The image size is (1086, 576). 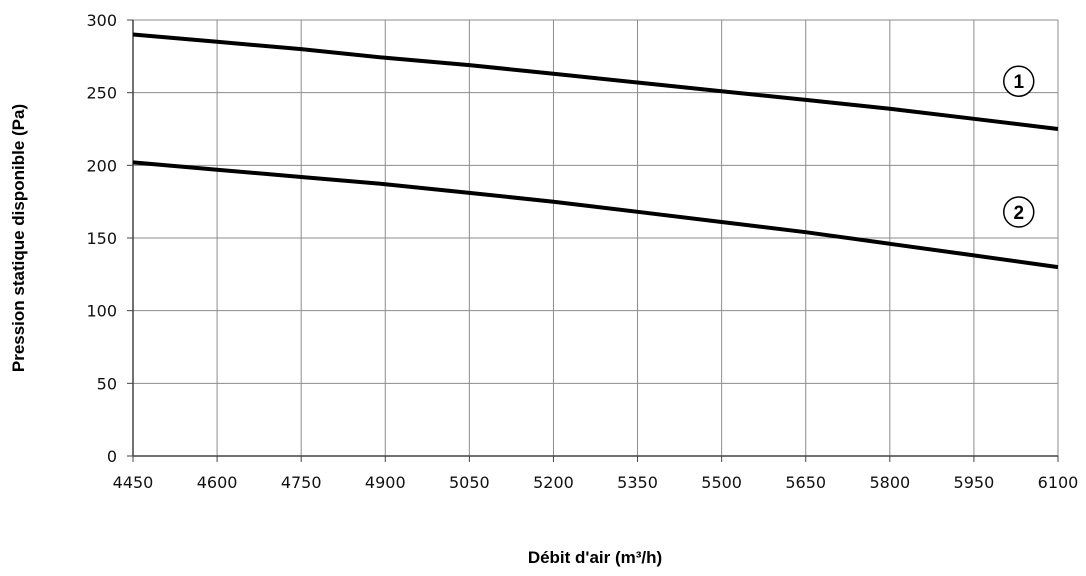 What do you see at coordinates (101, 20) in the screenshot?
I see `y-tick-label-6: 300` at bounding box center [101, 20].